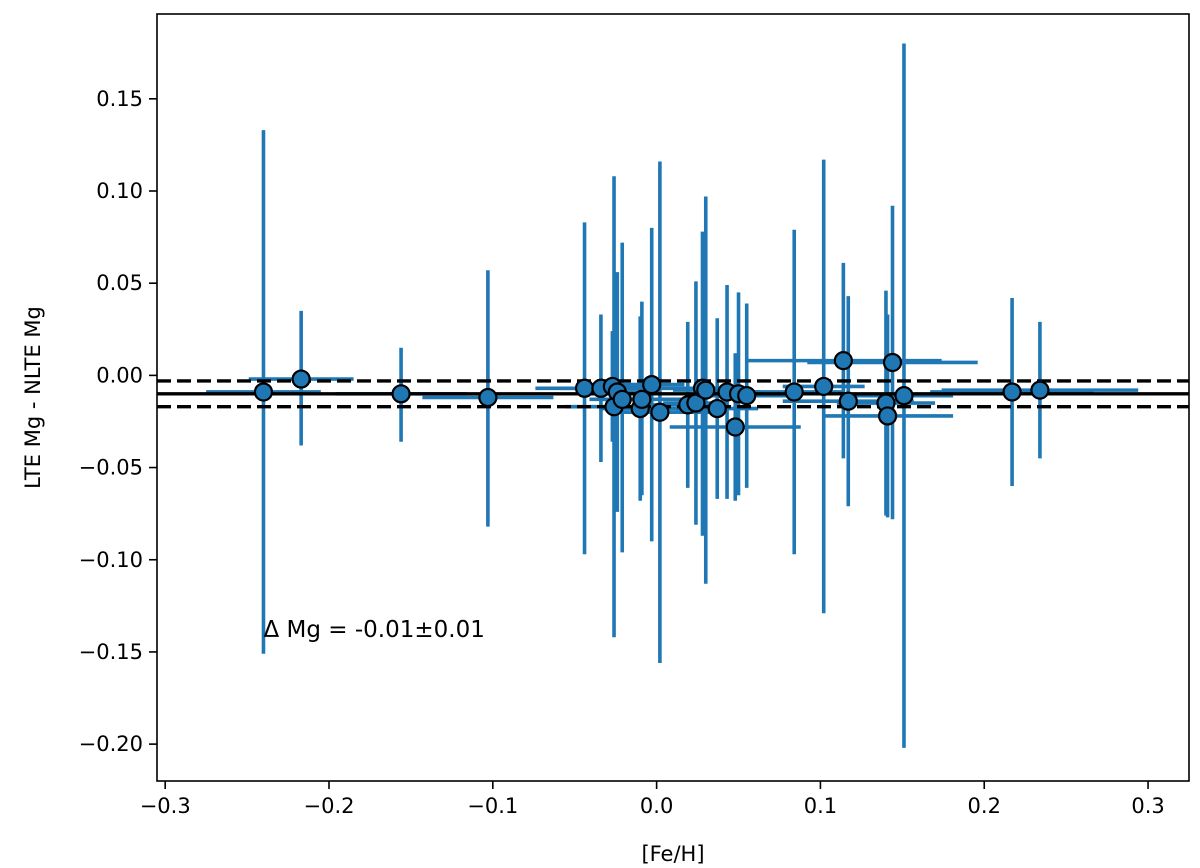 This screenshot has width=1200, height=868. I want to click on y-axis-label: LTE Mg - NLTE Mg, so click(33, 397).